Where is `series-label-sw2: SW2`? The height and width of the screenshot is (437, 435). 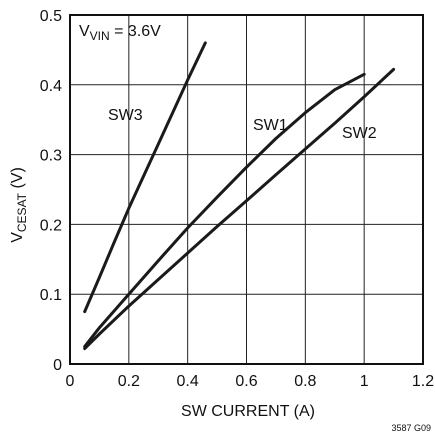 series-label-sw2: SW2 is located at coordinates (359, 133).